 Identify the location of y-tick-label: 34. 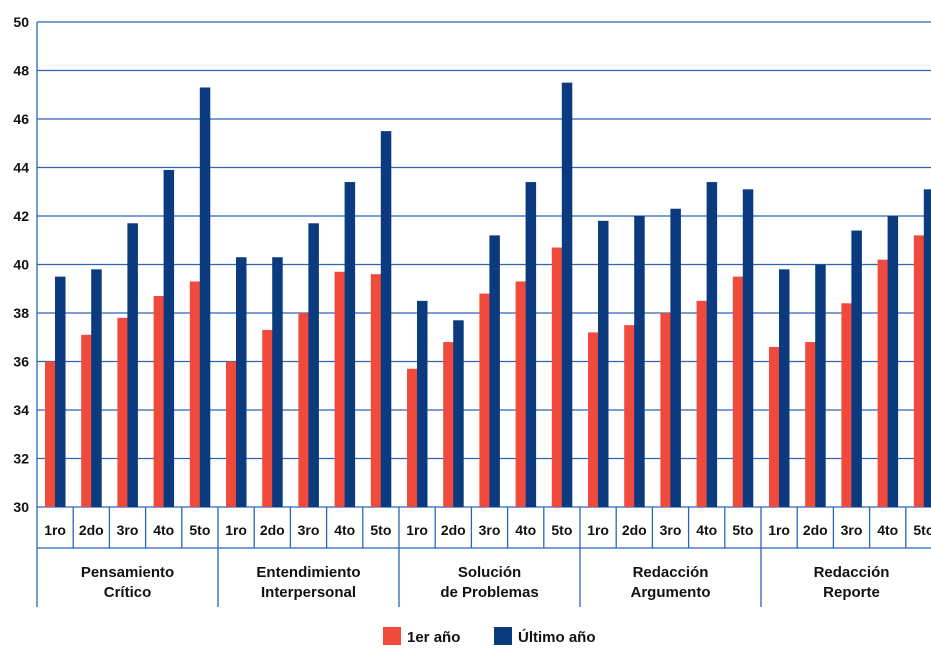
(21, 410).